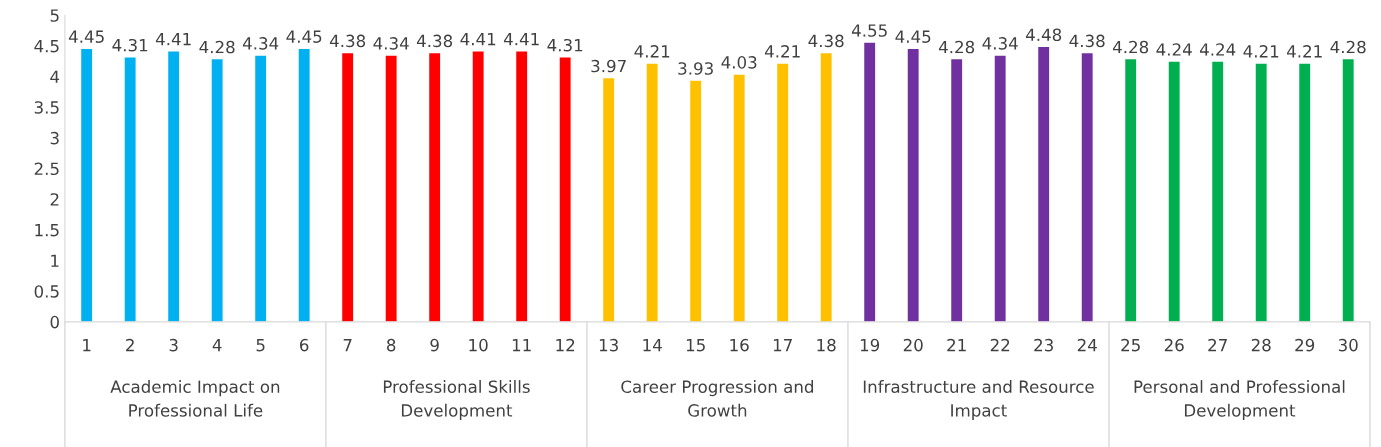 The width and height of the screenshot is (1381, 447). What do you see at coordinates (521, 345) in the screenshot?
I see `x-tick-label: 11` at bounding box center [521, 345].